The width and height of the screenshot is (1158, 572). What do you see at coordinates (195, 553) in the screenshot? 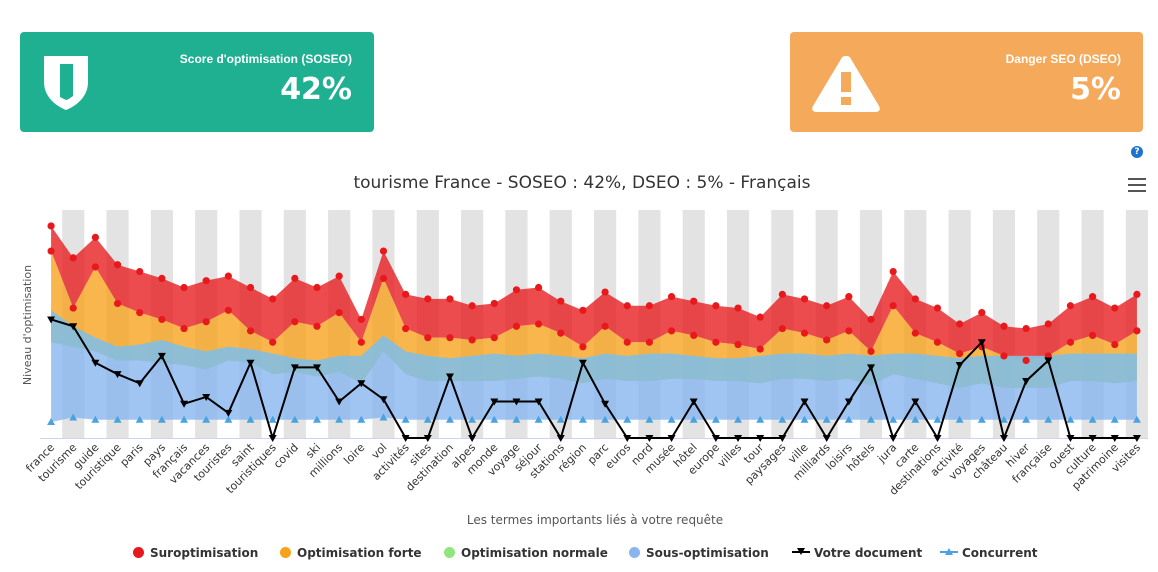
I see `legend-suroptimisation: Suroptimisation` at bounding box center [195, 553].